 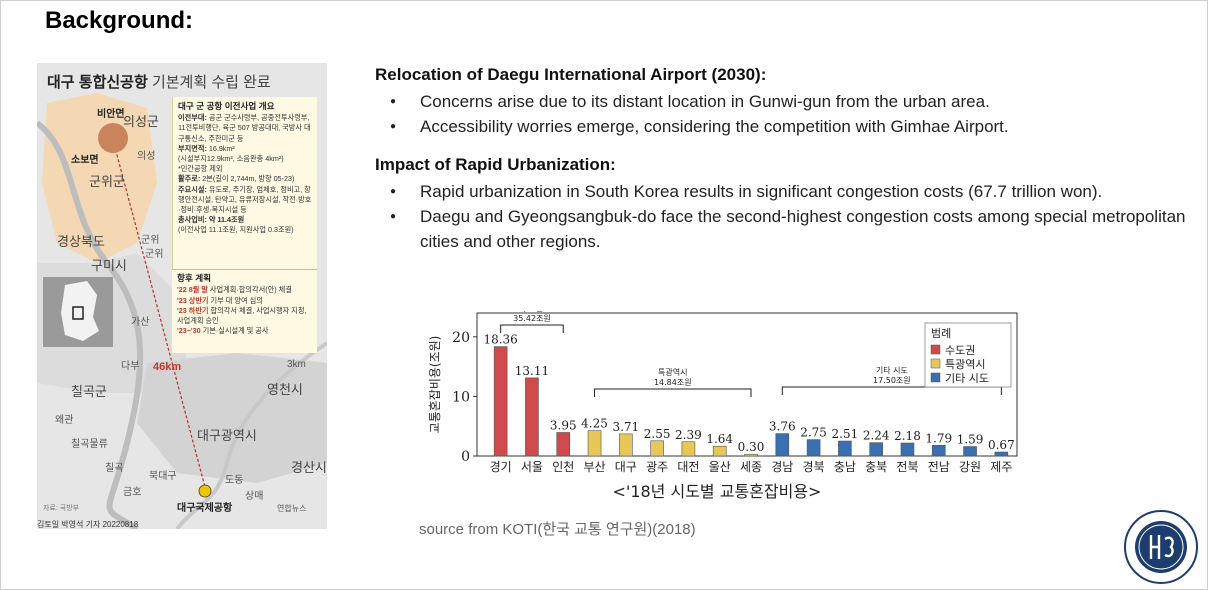 What do you see at coordinates (845, 434) in the screenshot?
I see `bar-value-label: 2.51` at bounding box center [845, 434].